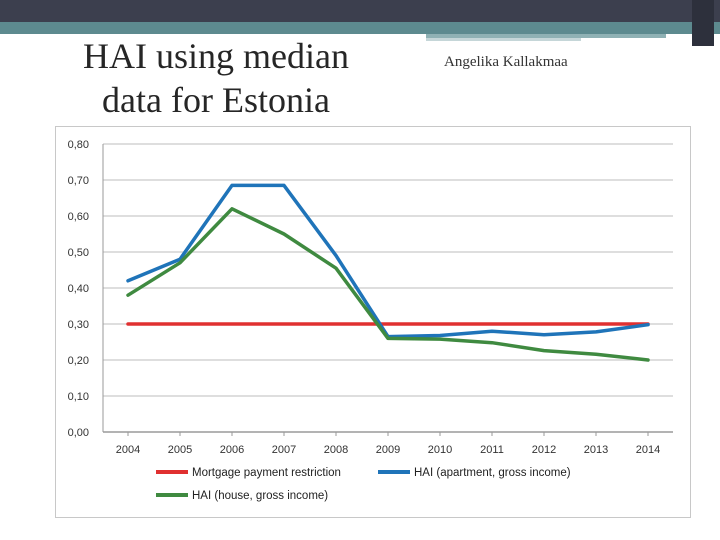 The width and height of the screenshot is (720, 540). What do you see at coordinates (492, 473) in the screenshot?
I see `legend-label-2: HAI (apartment, gross income)` at bounding box center [492, 473].